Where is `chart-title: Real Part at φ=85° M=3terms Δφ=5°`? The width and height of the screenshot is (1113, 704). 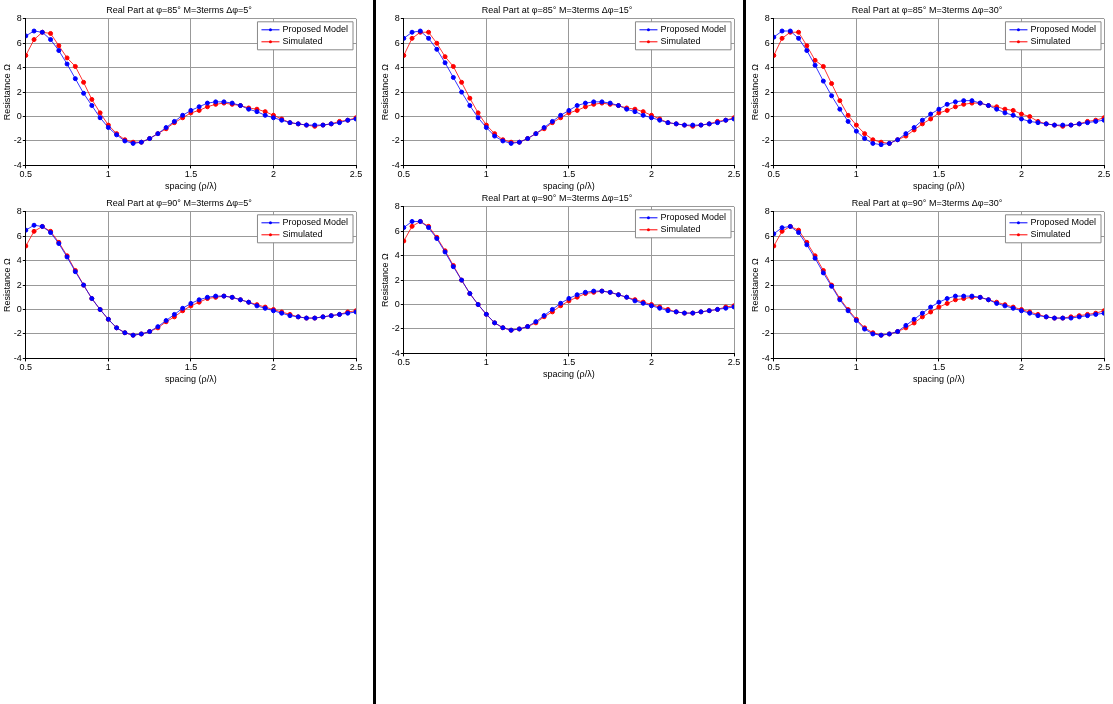 chart-title: Real Part at φ=85° M=3terms Δφ=5° is located at coordinates (179, 9).